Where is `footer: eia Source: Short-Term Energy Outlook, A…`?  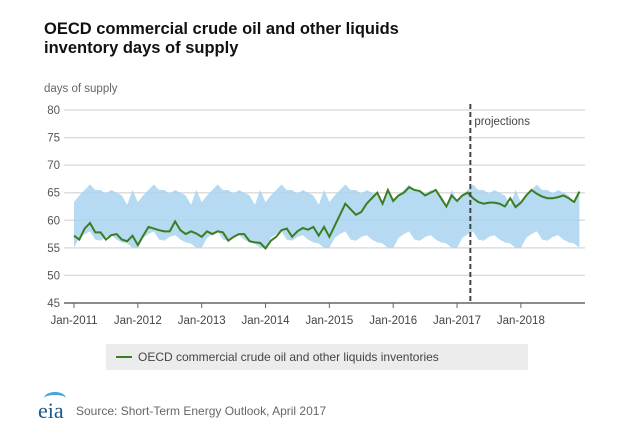 footer: eia Source: Short-Term Energy Outlook, A… is located at coordinates (182, 408).